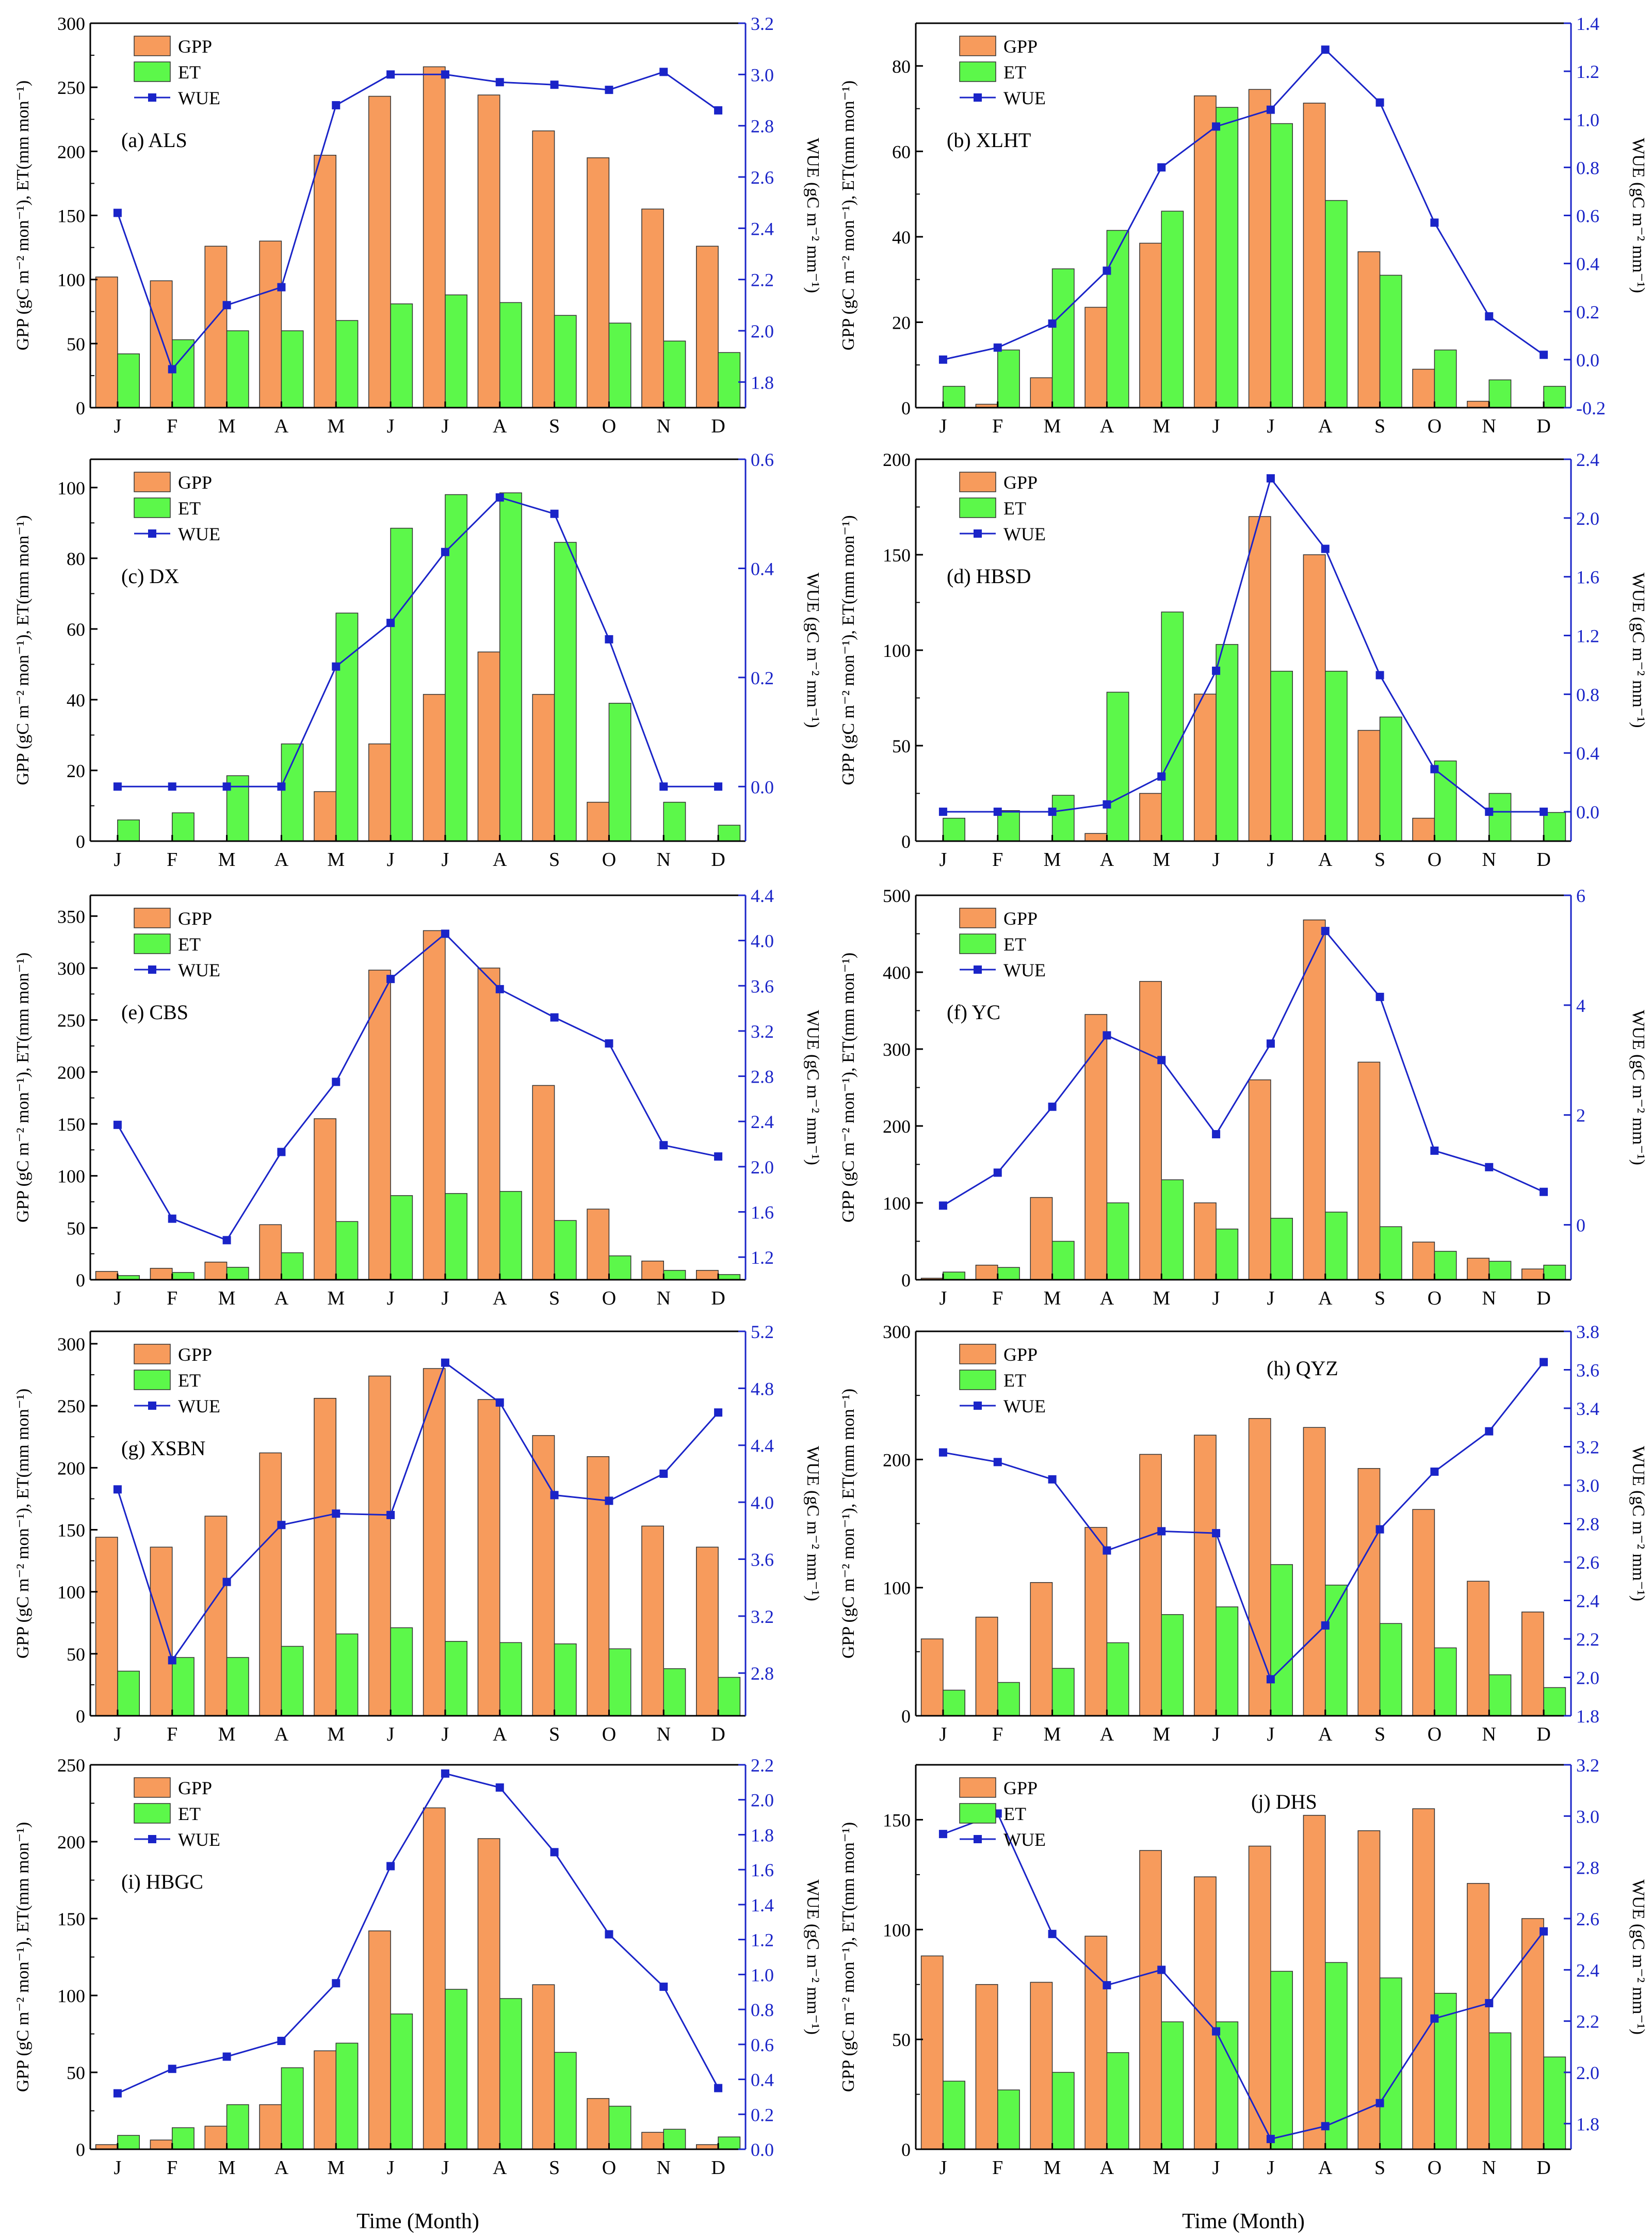 Image resolution: width=1652 pixels, height=2238 pixels. I want to click on legend-swatch-et, so click(152, 507).